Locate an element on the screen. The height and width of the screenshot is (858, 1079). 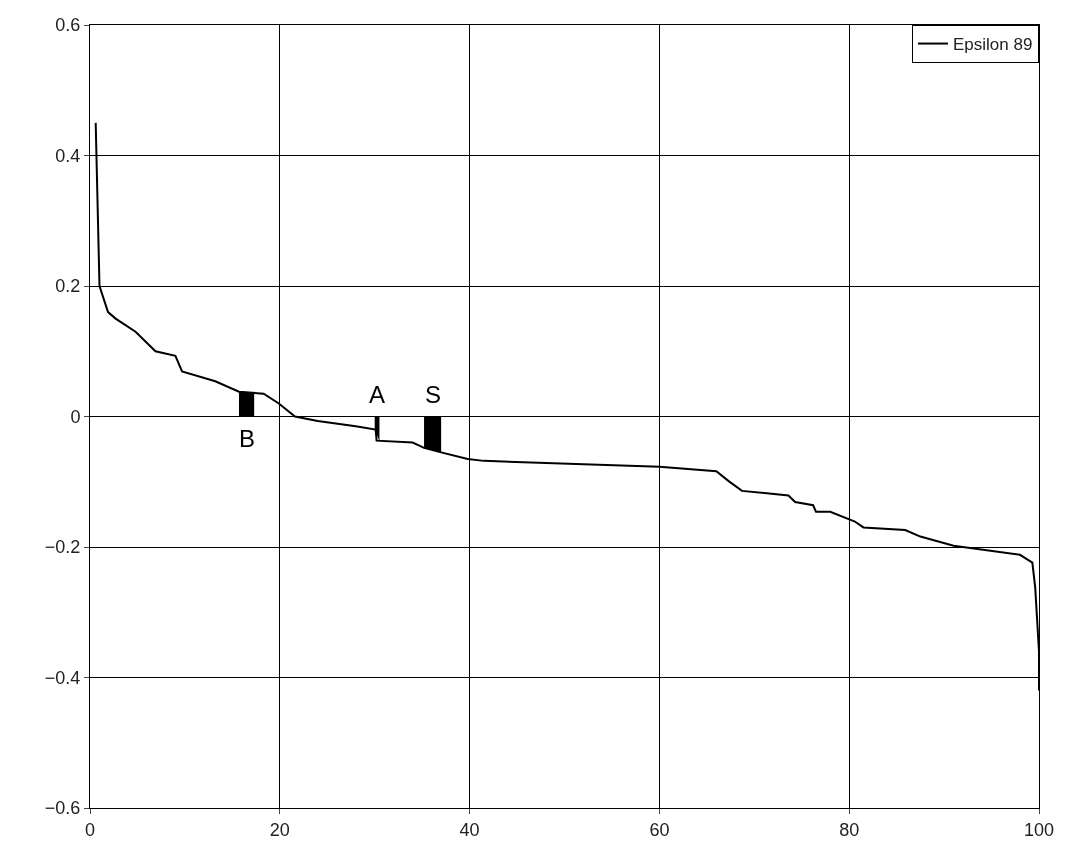
x-tick-label: 0 is located at coordinates (90, 829).